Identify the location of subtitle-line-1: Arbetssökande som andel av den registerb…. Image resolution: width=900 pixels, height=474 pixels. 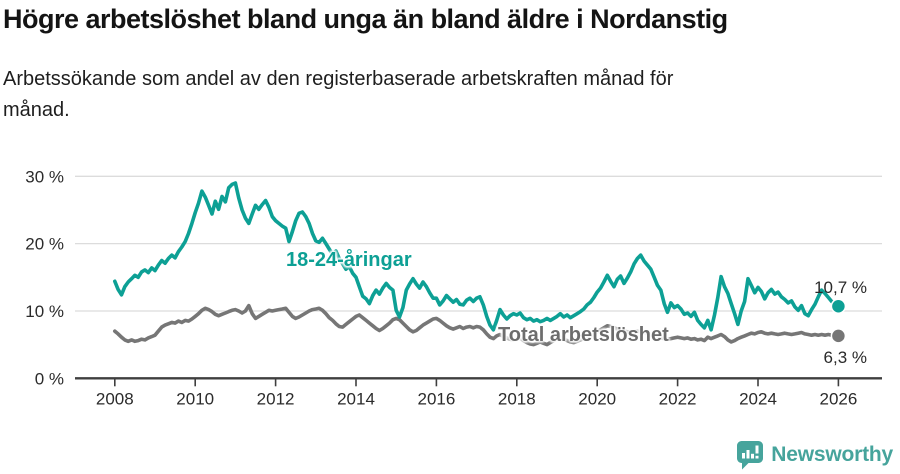
(338, 79).